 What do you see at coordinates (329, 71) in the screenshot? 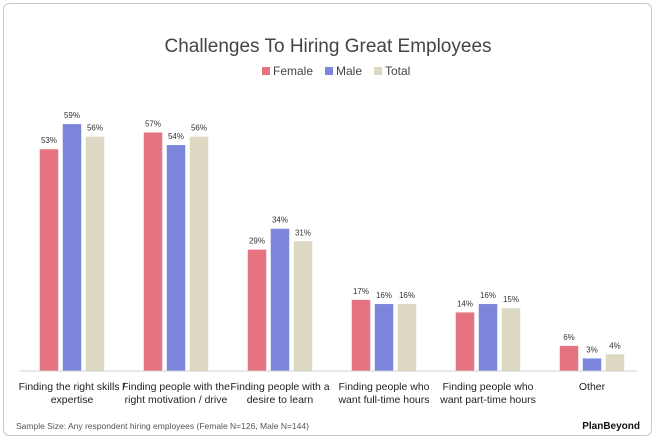
I see `legend-swatch-male` at bounding box center [329, 71].